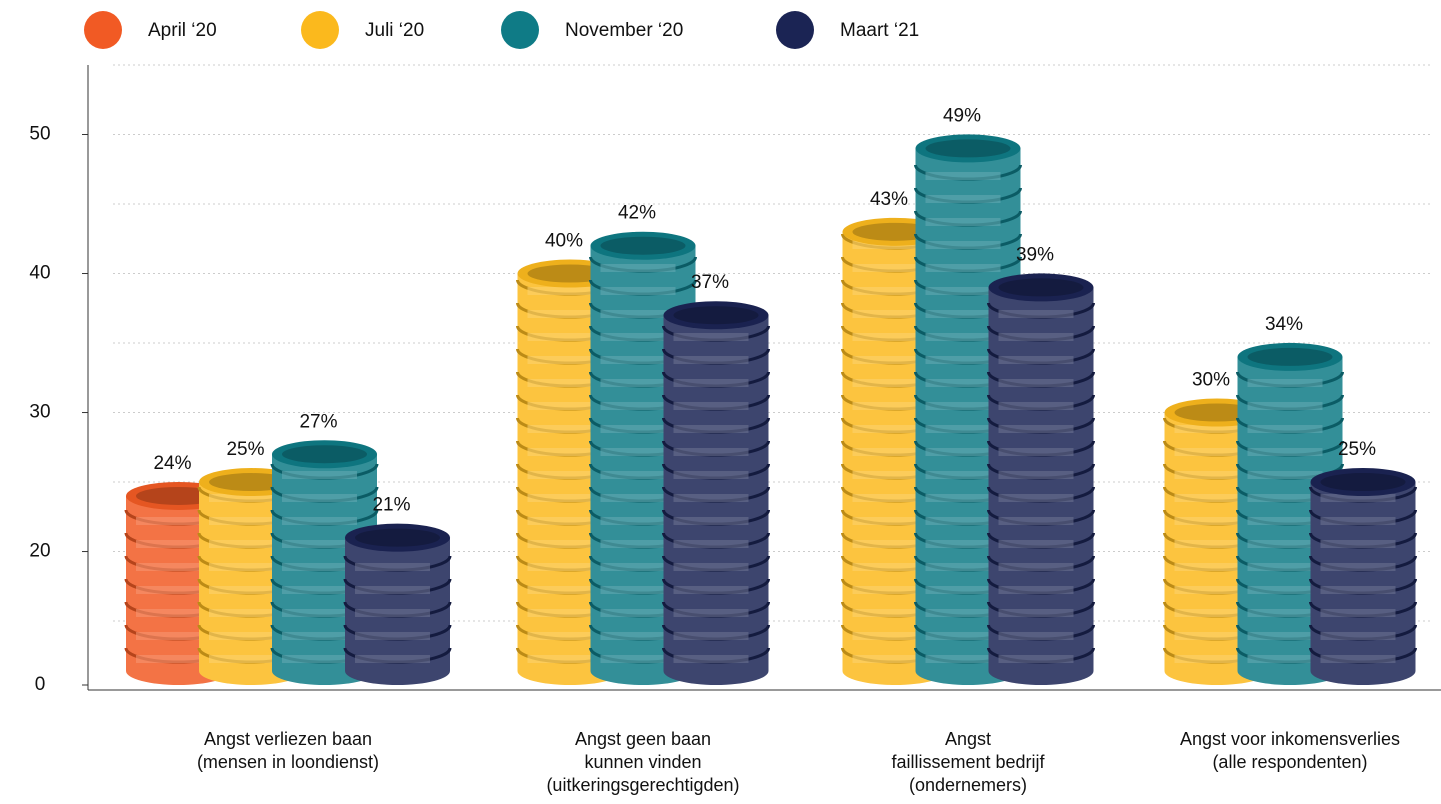  I want to click on value-label: 37%, so click(710, 282).